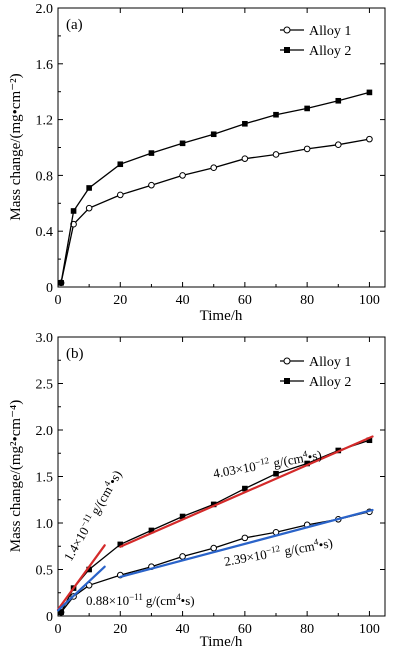 This screenshot has width=400, height=656. Describe the element at coordinates (75, 354) in the screenshot. I see `panel-label: (b)` at that location.